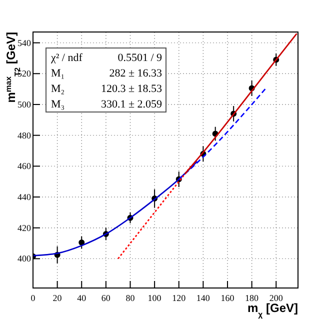 This screenshot has height=320, width=332. What do you see at coordinates (25, 135) in the screenshot?
I see `y-tick-label: 480` at bounding box center [25, 135].